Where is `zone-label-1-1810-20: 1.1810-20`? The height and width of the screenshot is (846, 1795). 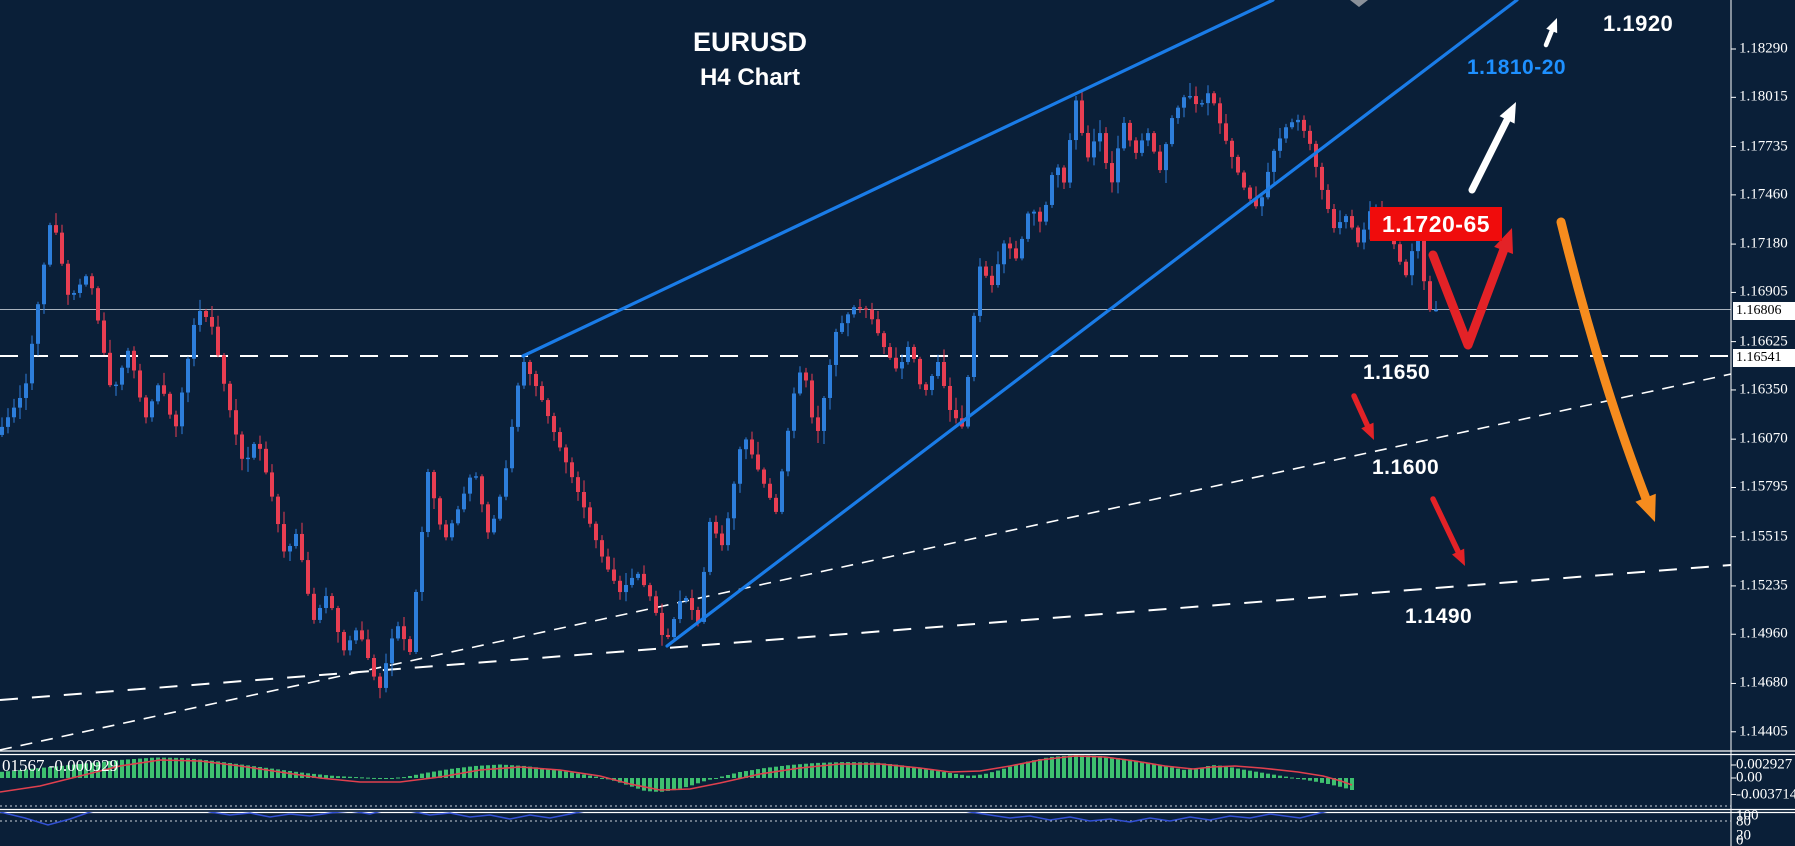
zone-label-1-1810-20: 1.1810-20 is located at coordinates (1517, 67).